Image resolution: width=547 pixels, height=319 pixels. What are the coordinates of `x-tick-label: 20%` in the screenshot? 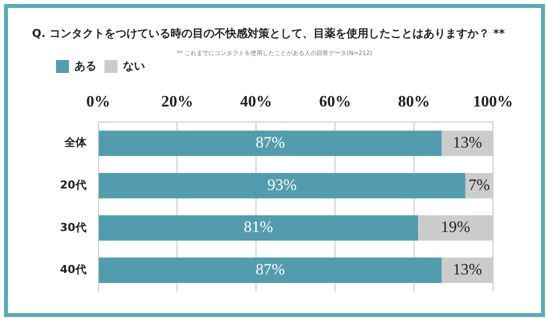 It's located at (177, 102).